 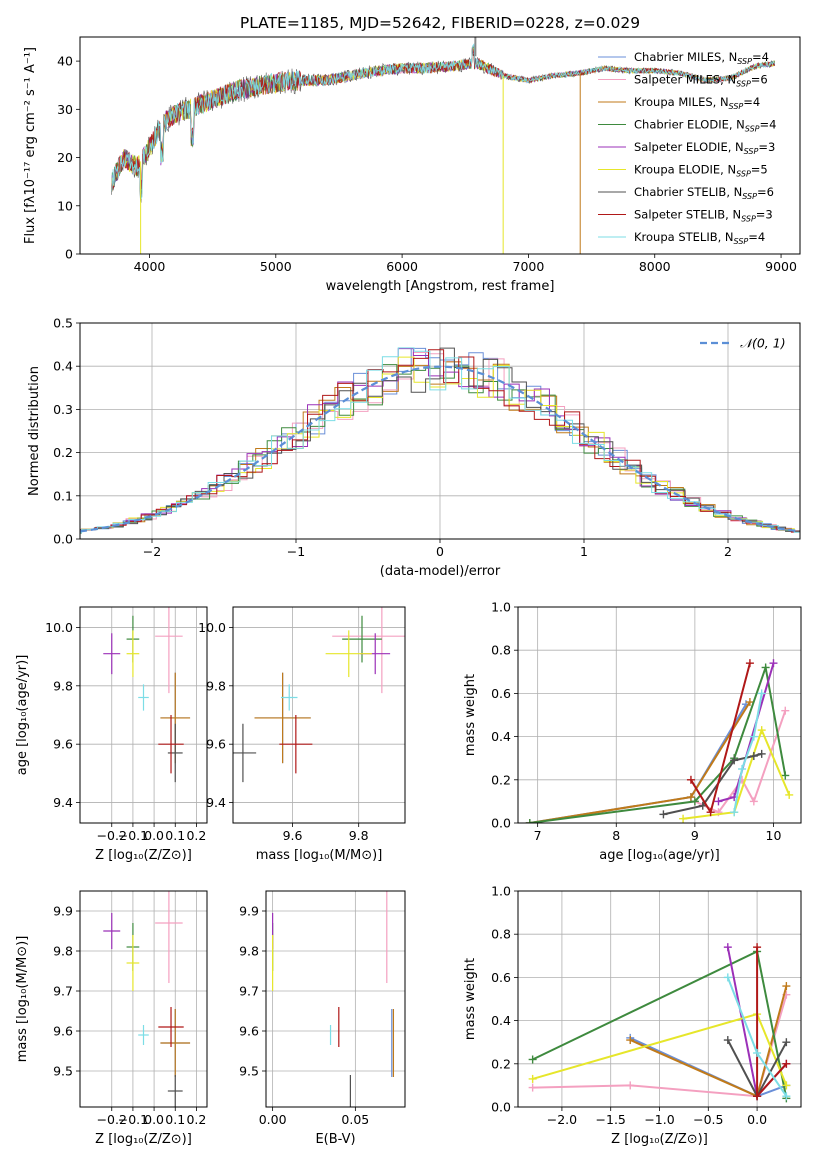 What do you see at coordinates (22, 999) in the screenshot?
I see `y-axis-label: mass [log₁₀(M/M⊙)]` at bounding box center [22, 999].